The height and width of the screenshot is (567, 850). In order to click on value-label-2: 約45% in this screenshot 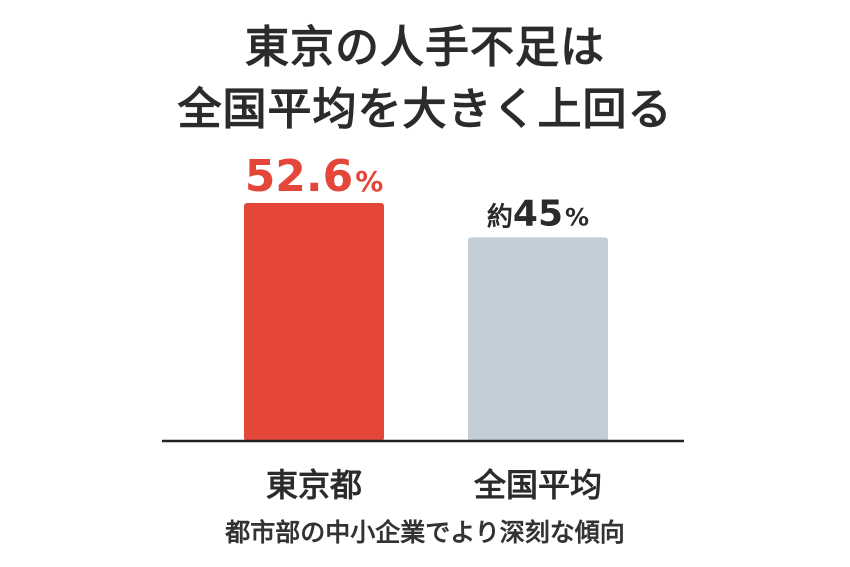, I will do `click(538, 213)`.